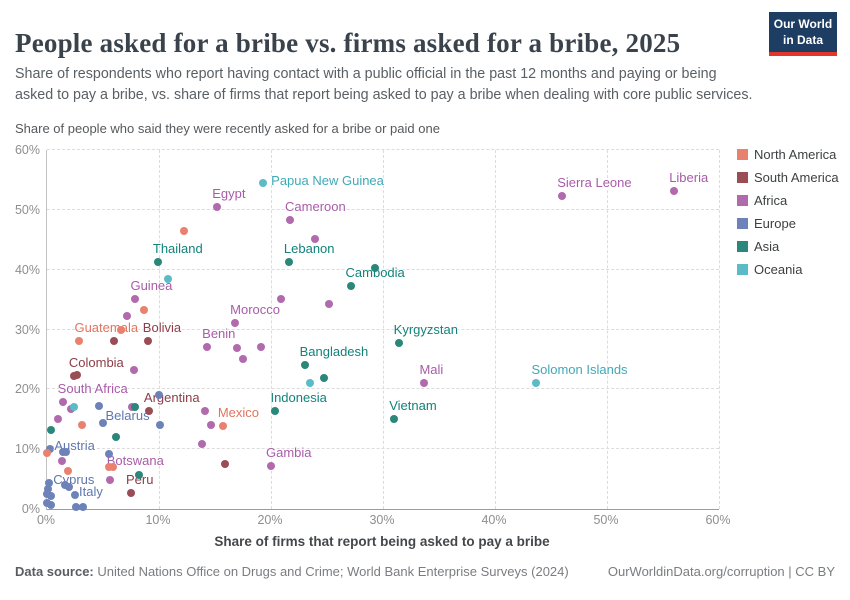  I want to click on y-tick-label: 50%, so click(27, 209).